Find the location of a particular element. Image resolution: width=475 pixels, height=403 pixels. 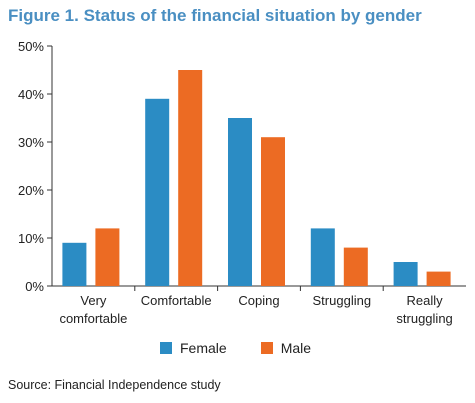

y-tick-label: 30% is located at coordinates (31, 142).